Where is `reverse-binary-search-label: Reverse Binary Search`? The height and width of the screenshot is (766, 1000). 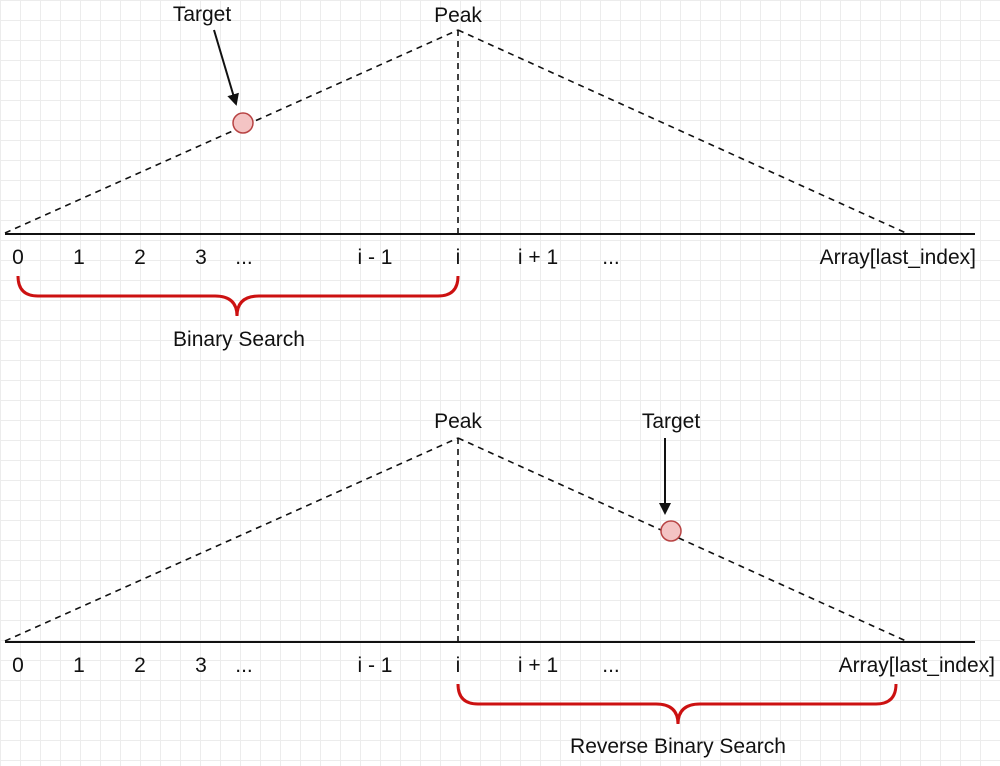 reverse-binary-search-label: Reverse Binary Search is located at coordinates (678, 746).